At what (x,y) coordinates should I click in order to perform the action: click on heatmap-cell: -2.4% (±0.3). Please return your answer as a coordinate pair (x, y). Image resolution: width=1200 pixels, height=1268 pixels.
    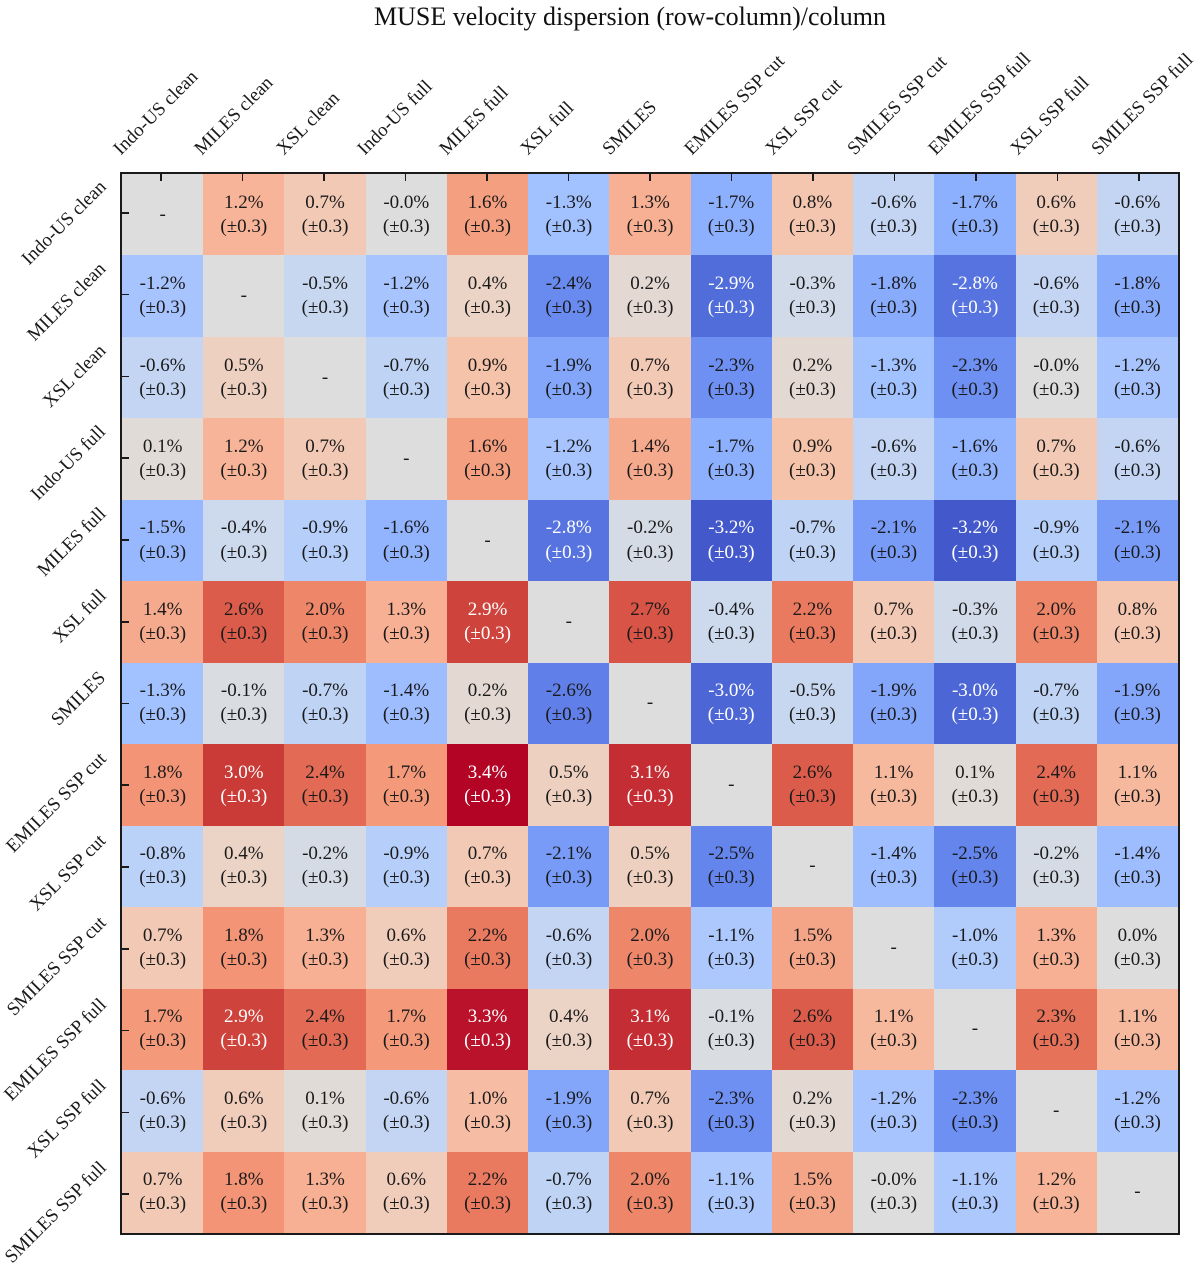
    Looking at the image, I should click on (569, 296).